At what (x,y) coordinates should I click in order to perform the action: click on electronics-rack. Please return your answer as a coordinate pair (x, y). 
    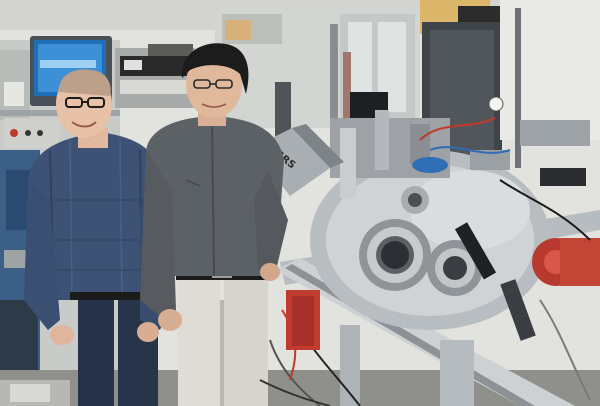
    Looking at the image, I should click on (155, 76).